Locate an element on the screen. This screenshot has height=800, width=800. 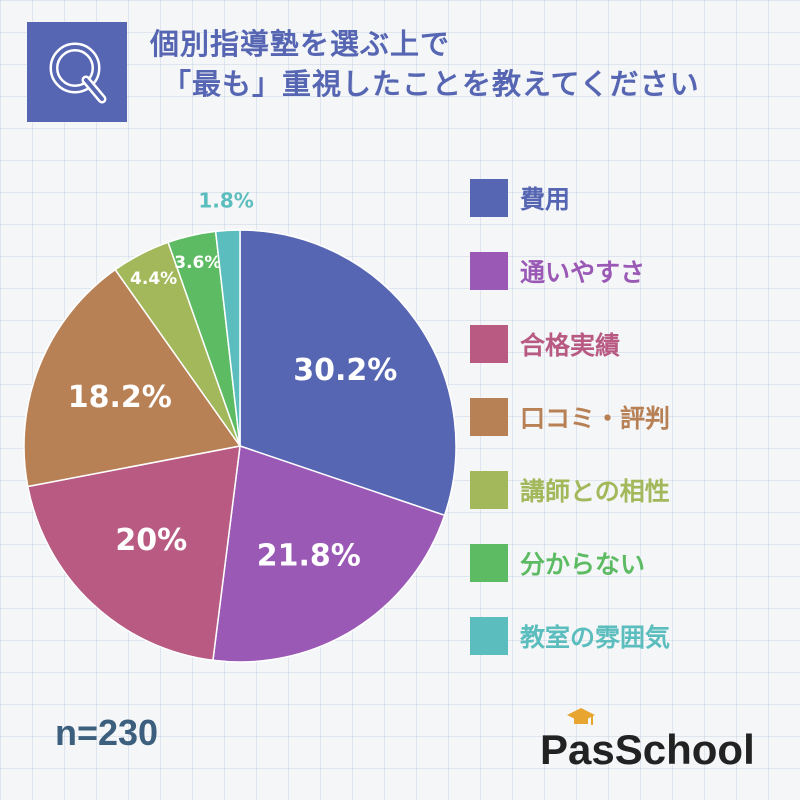
legend-item-1: 通いやすさ is located at coordinates (630, 271).